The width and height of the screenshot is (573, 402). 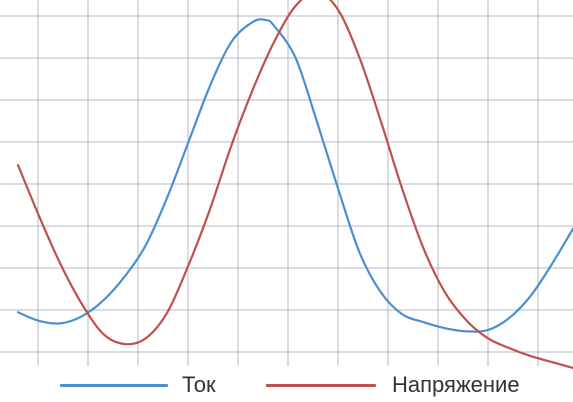 What do you see at coordinates (456, 384) in the screenshot?
I see `legend-label-voltage: Напряжение` at bounding box center [456, 384].